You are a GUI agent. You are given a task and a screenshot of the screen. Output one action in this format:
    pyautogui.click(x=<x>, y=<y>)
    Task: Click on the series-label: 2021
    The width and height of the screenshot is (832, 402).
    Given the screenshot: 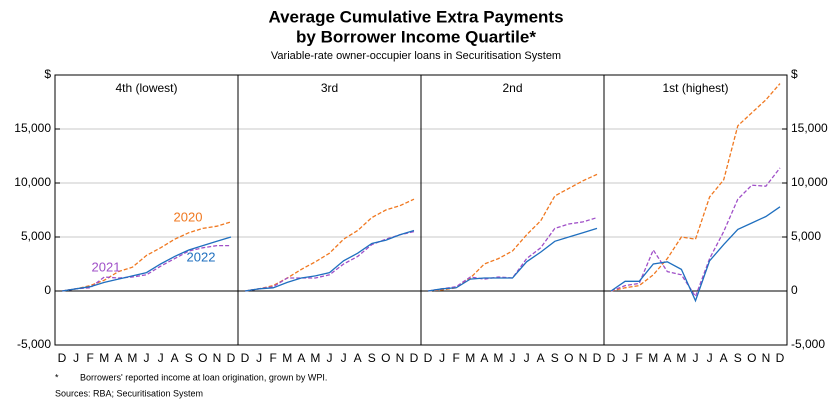 What is the action you would take?
    pyautogui.click(x=106, y=266)
    